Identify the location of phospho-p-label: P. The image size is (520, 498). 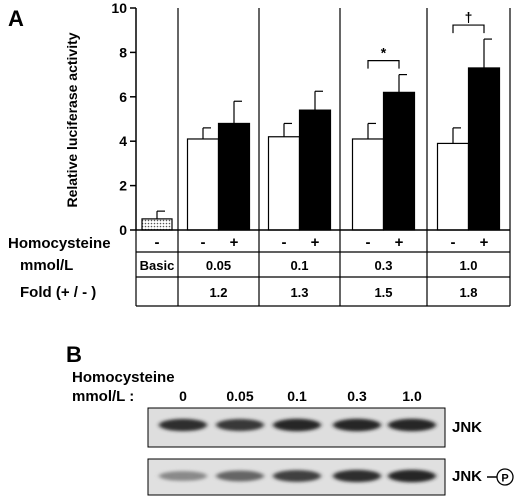
(504, 479).